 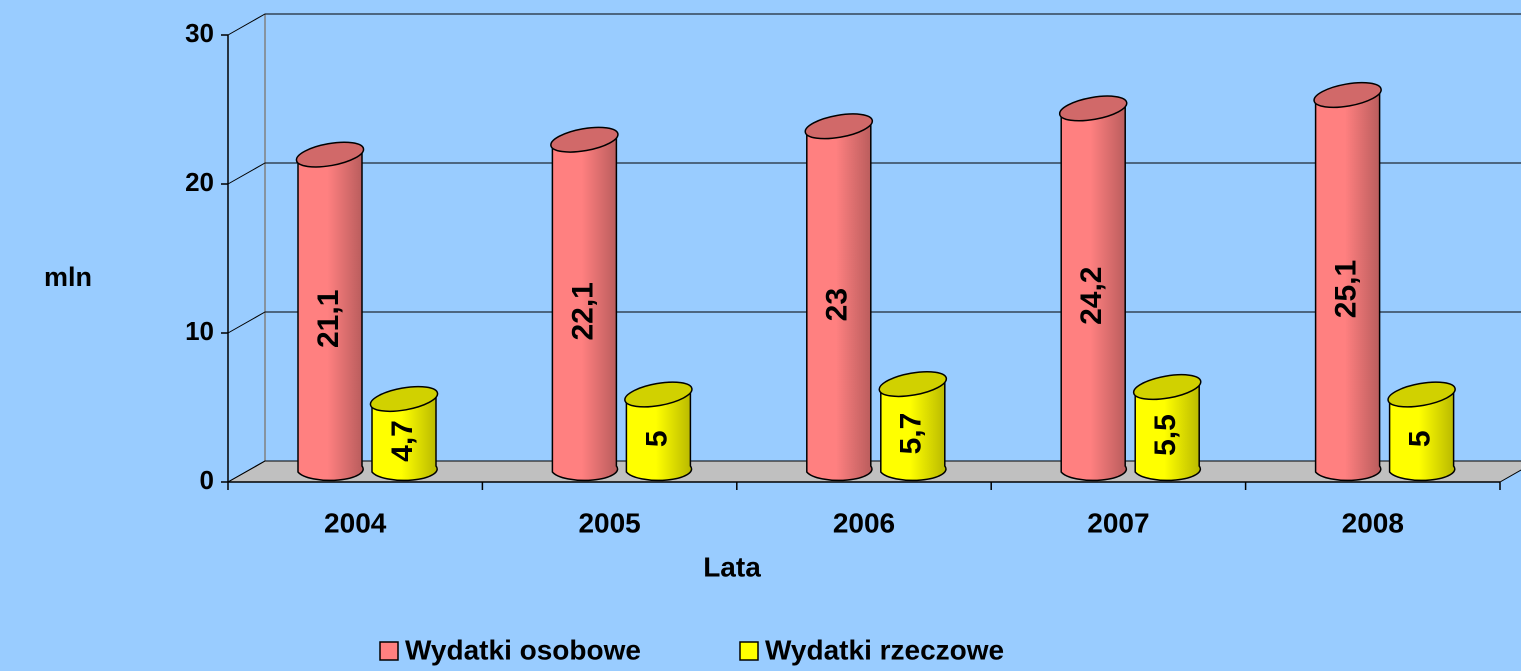 What do you see at coordinates (1118, 522) in the screenshot?
I see `x-tick-label: 2007` at bounding box center [1118, 522].